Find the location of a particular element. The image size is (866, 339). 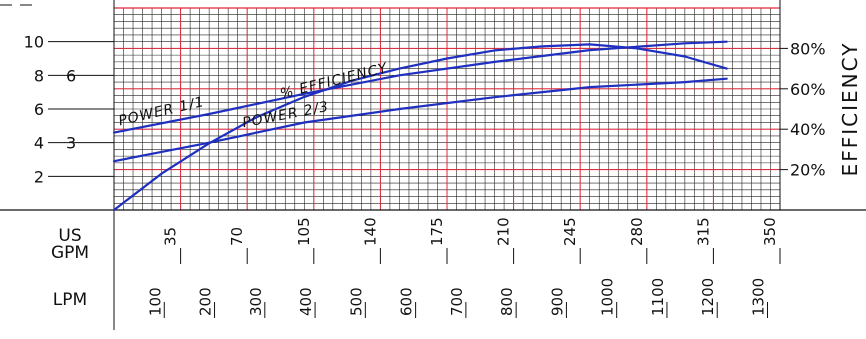

lpm-tick-label: 400 is located at coordinates (306, 301).